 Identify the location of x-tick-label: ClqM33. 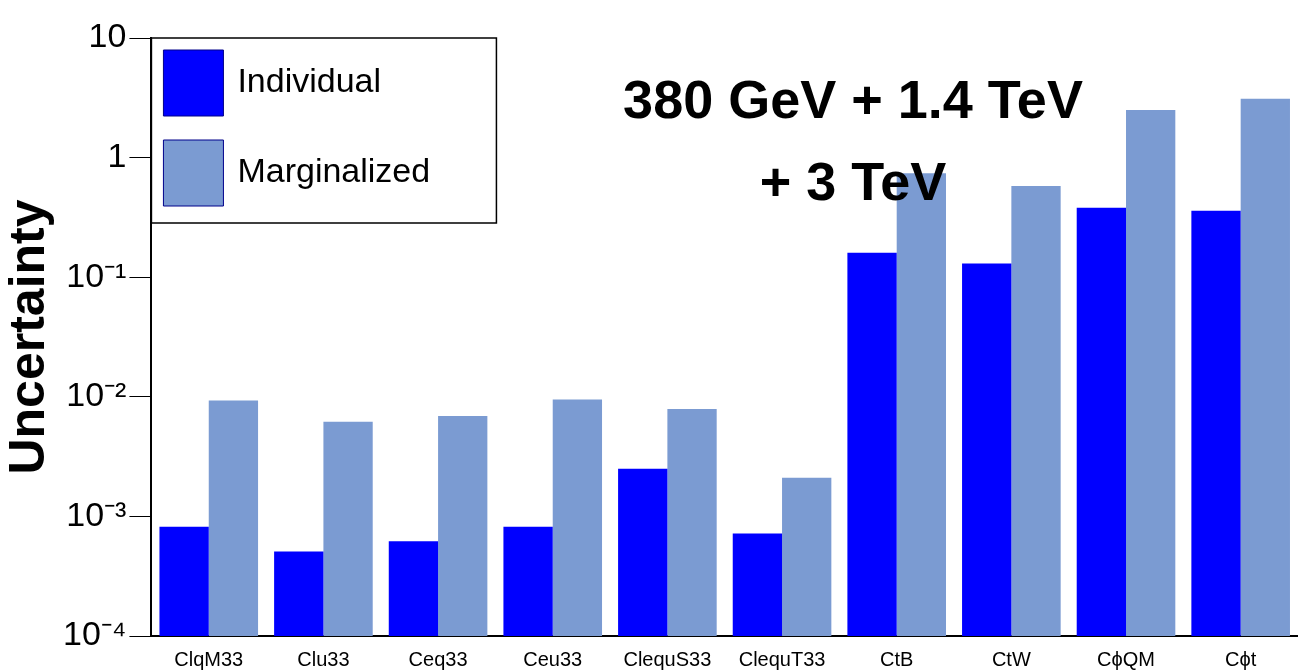
(209, 658).